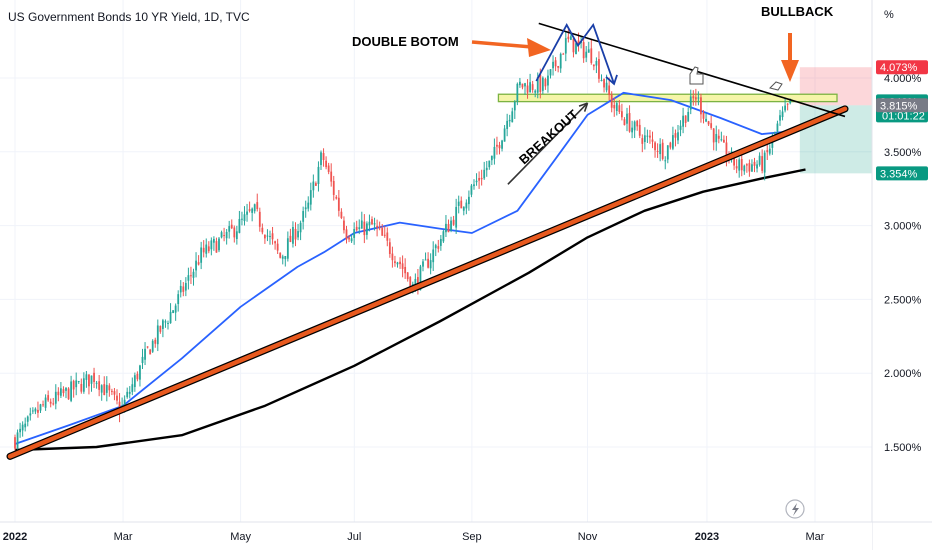 The width and height of the screenshot is (932, 555). Describe the element at coordinates (354, 537) in the screenshot. I see `time-axis-label: Jul` at that location.